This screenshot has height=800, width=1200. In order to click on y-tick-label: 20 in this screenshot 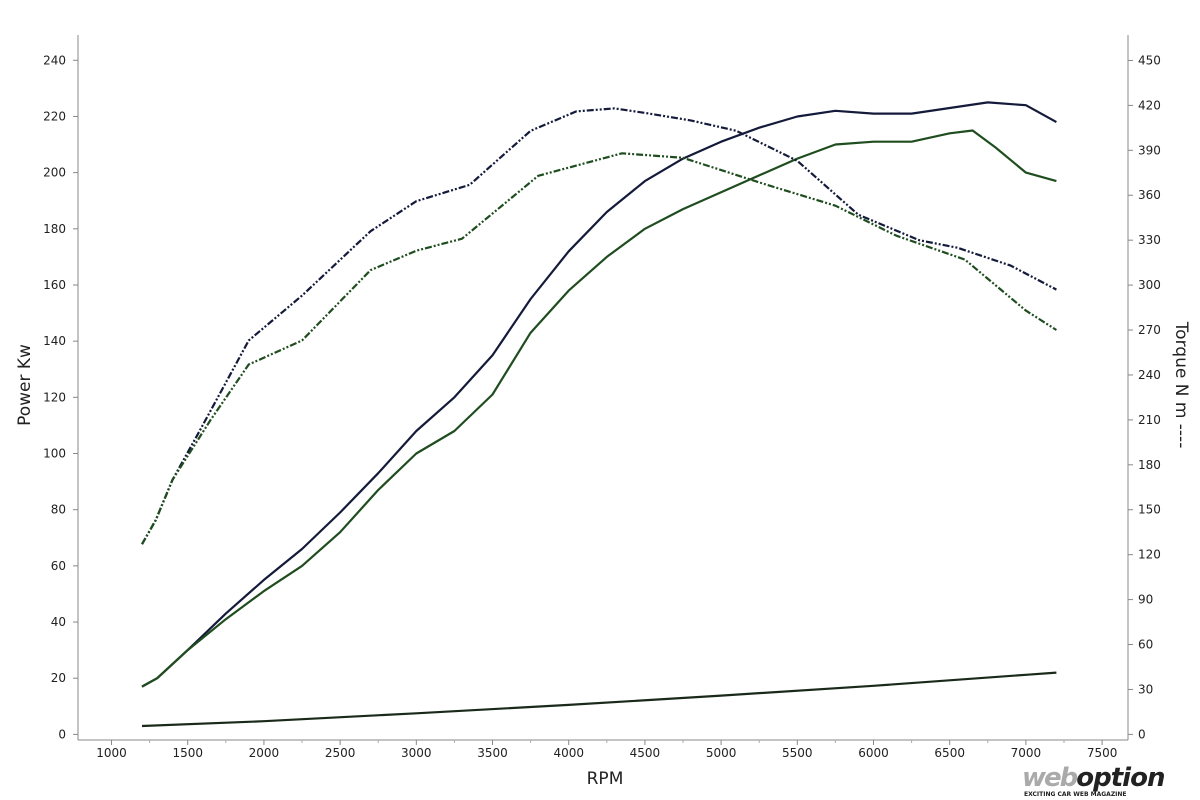, I will do `click(58, 678)`.